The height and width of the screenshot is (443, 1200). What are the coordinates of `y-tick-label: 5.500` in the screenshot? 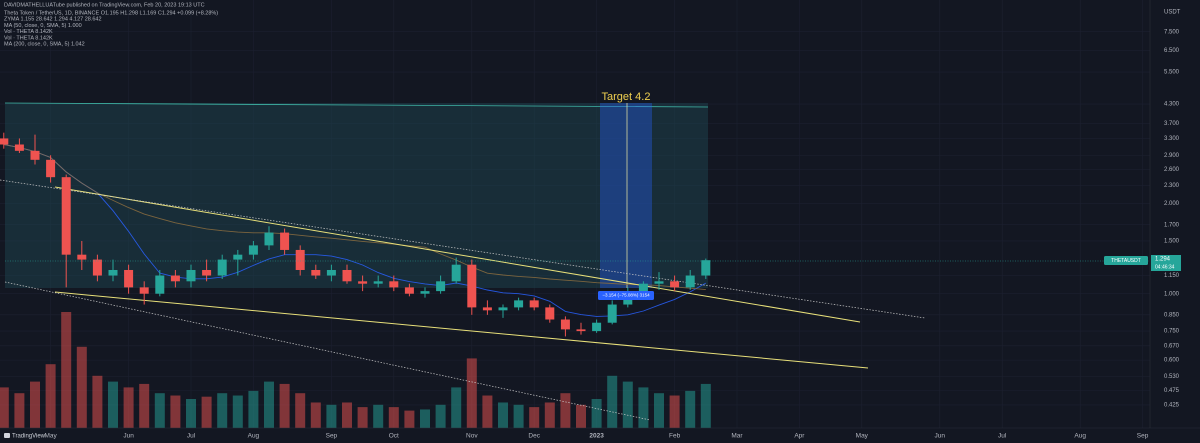 It's located at (1172, 73).